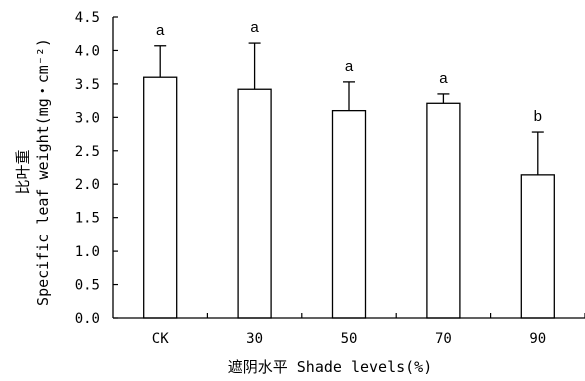 This screenshot has height=381, width=585. I want to click on y-axis-title-en-group: Specific leaf weight(mg・cm⁻²), so click(43, 172).